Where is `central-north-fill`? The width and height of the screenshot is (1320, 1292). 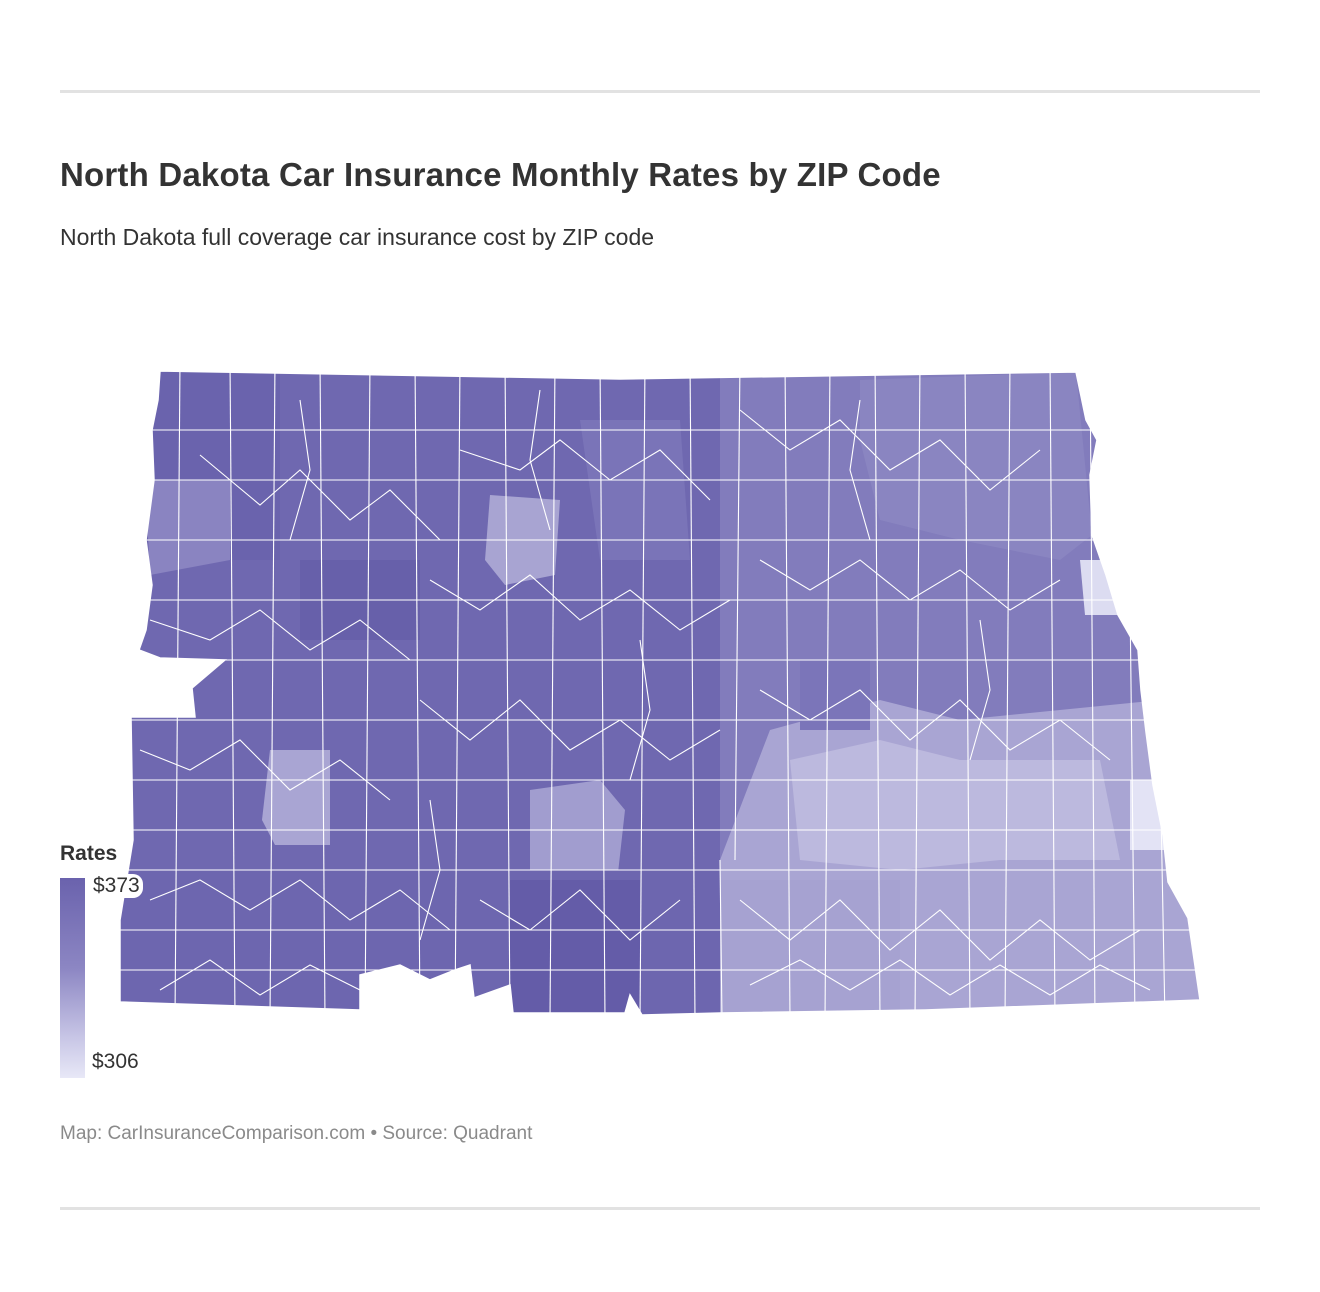
central-north-fill is located at coordinates (635, 490).